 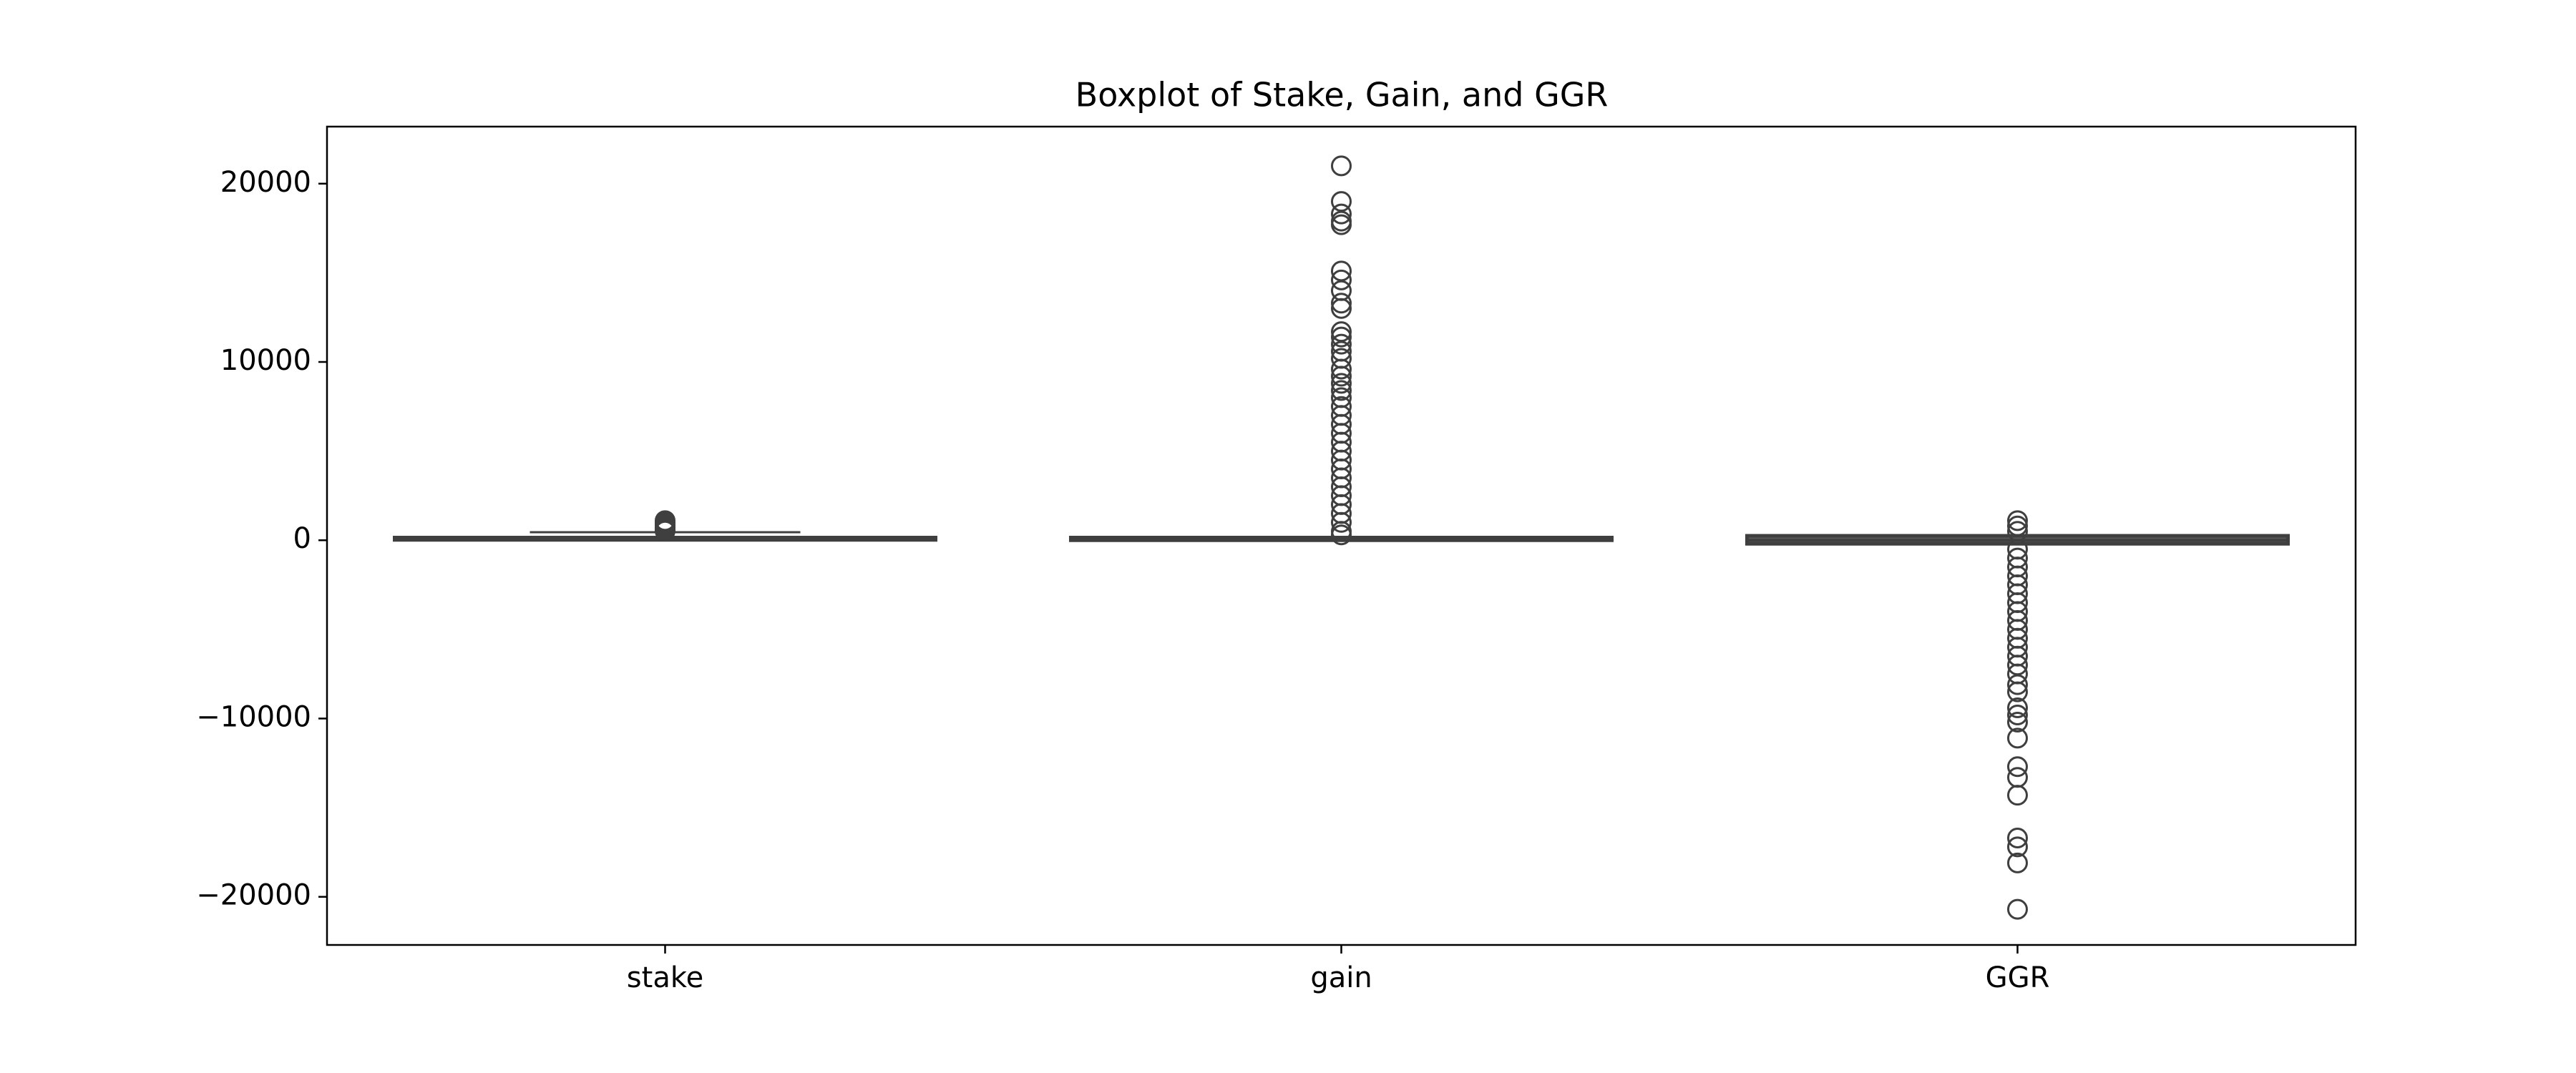 I want to click on y-tick-label: 20000, so click(x=265, y=183).